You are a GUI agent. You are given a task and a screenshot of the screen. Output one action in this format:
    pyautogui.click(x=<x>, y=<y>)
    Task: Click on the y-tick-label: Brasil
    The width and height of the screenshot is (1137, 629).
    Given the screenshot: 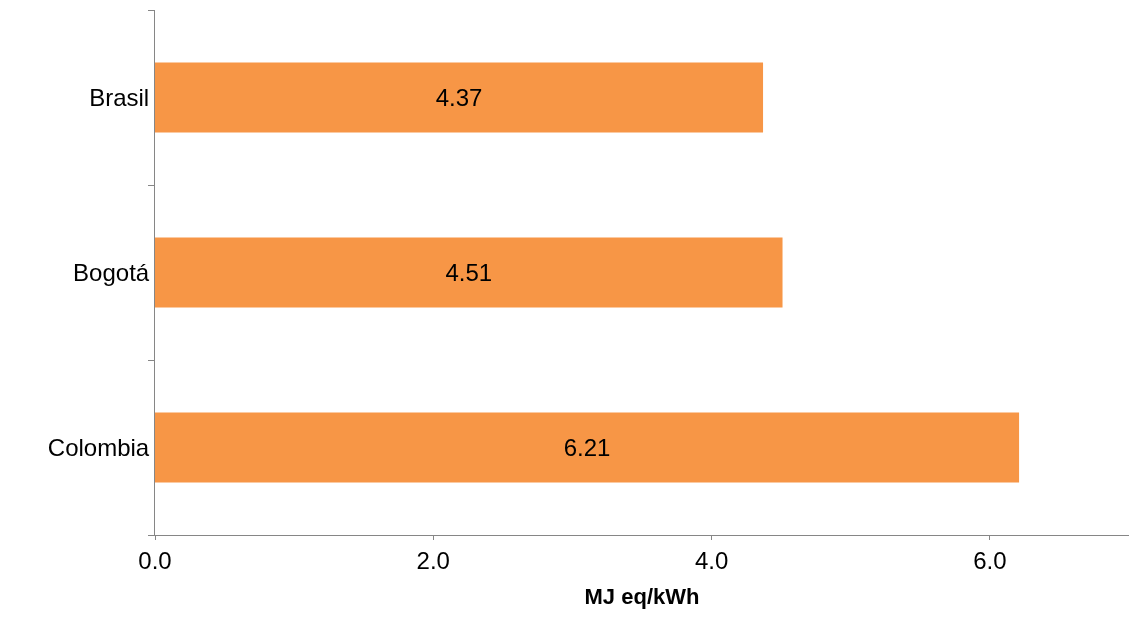 What is the action you would take?
    pyautogui.click(x=119, y=97)
    